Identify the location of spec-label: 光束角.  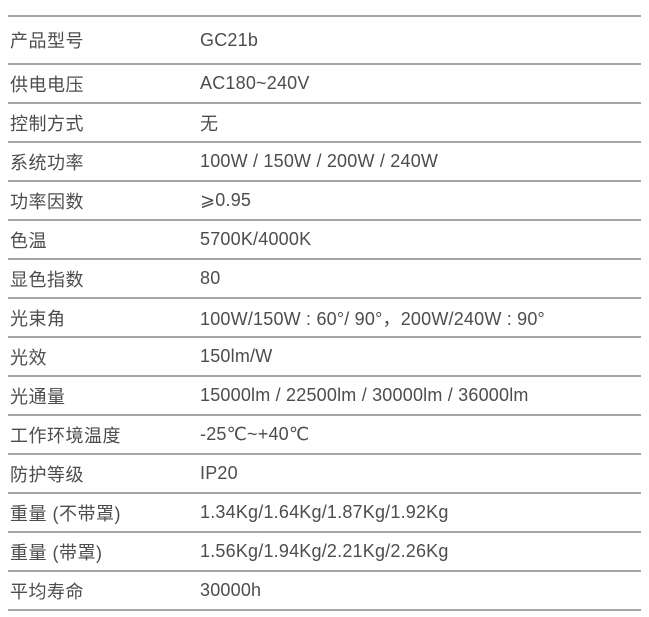
(38, 318).